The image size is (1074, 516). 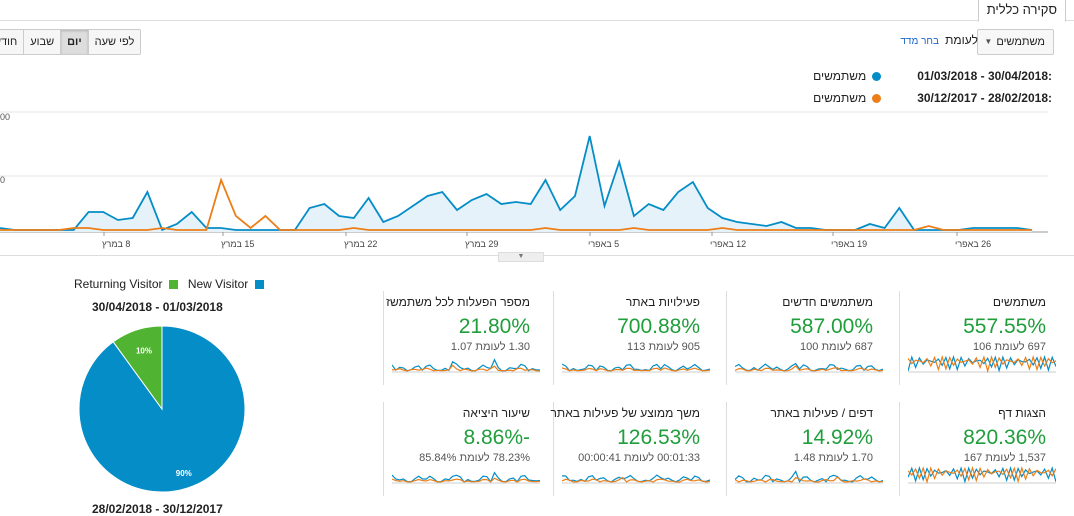 I want to click on tab-overview: סקירה כללית, so click(x=1021, y=11).